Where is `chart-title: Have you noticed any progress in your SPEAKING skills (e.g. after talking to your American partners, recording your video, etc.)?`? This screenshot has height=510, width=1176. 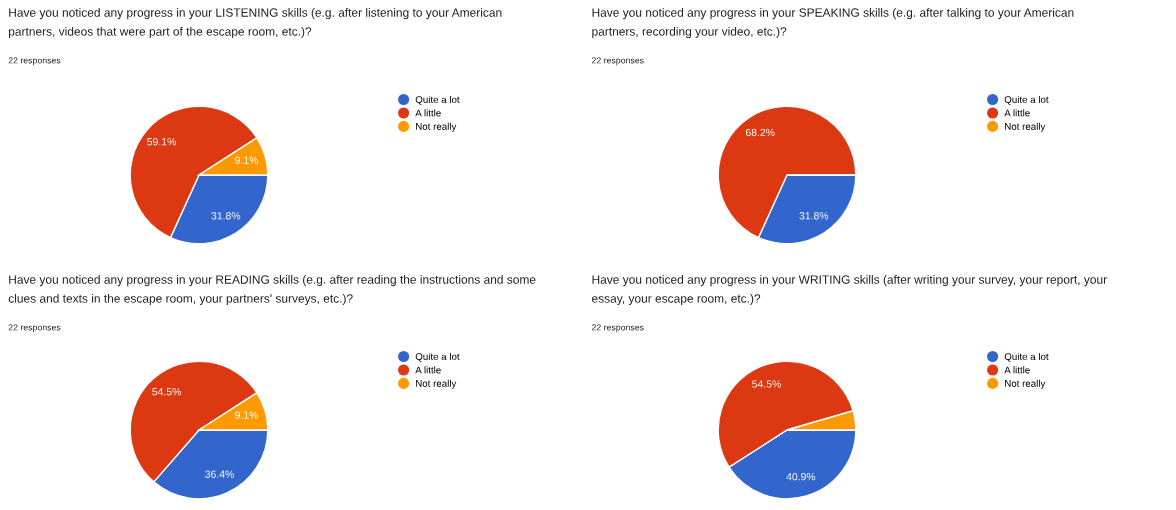 chart-title: Have you noticed any progress in your SPEAKING skills (e.g. after talking to your American partners, recording your video, etc.)? is located at coordinates (833, 23).